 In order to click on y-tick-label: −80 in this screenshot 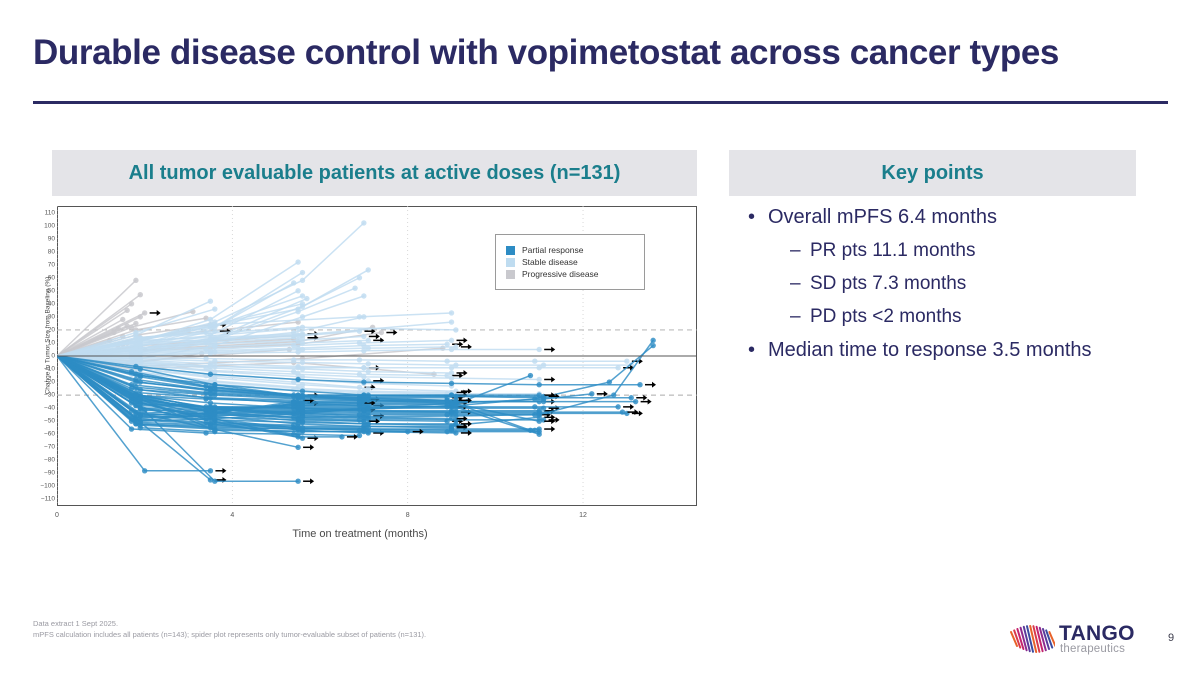, I will do `click(49, 460)`.